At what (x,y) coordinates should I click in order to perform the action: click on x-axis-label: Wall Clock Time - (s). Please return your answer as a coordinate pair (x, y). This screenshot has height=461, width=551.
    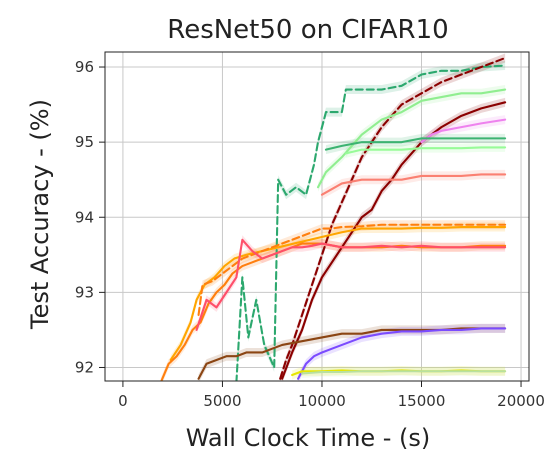
    Looking at the image, I should click on (308, 438).